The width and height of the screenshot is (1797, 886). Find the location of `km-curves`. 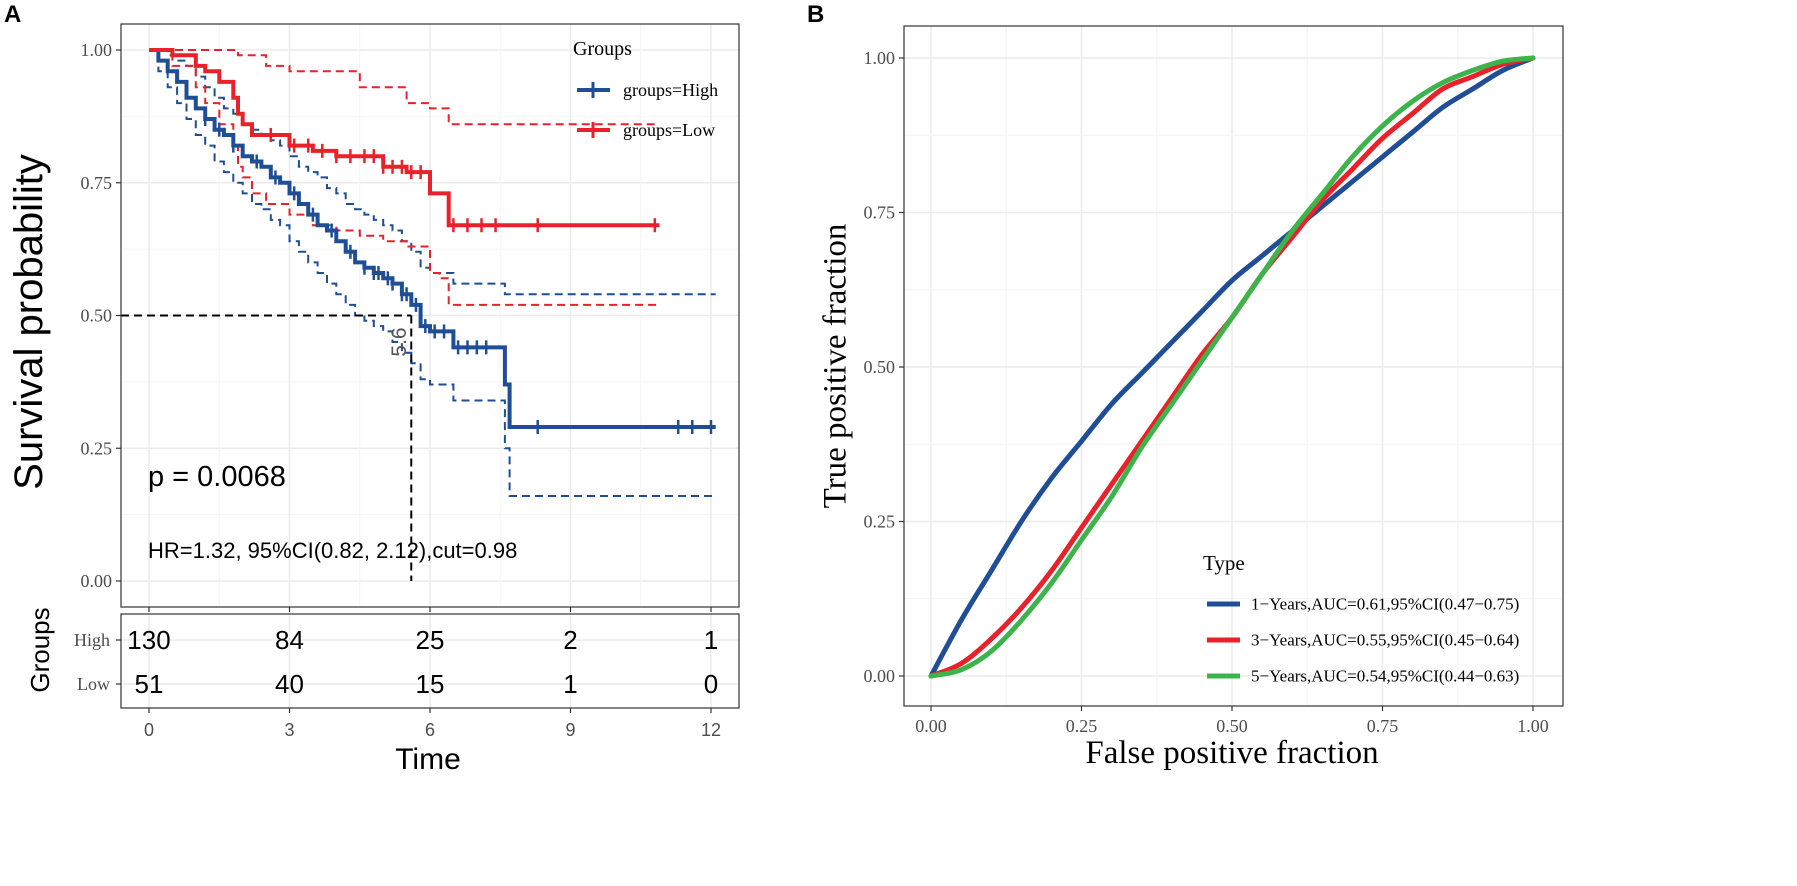

km-curves is located at coordinates (432, 238).